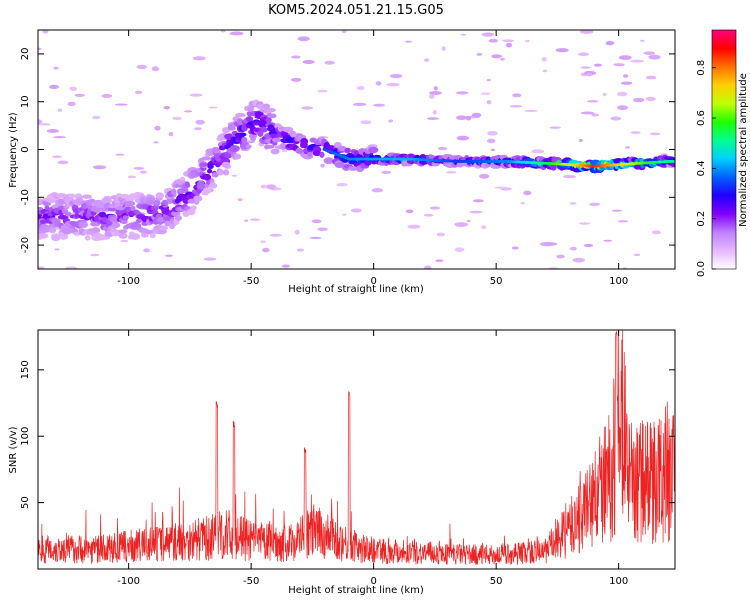  What do you see at coordinates (356, 590) in the screenshot?
I see `snr-xlabel: Height of straight line (km)` at bounding box center [356, 590].